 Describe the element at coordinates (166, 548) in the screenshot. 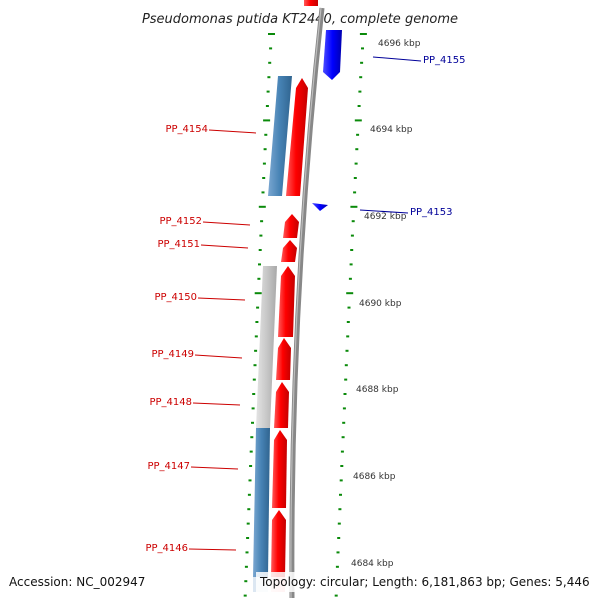

I see `gene-label-PP_4146: PP_4146` at that location.